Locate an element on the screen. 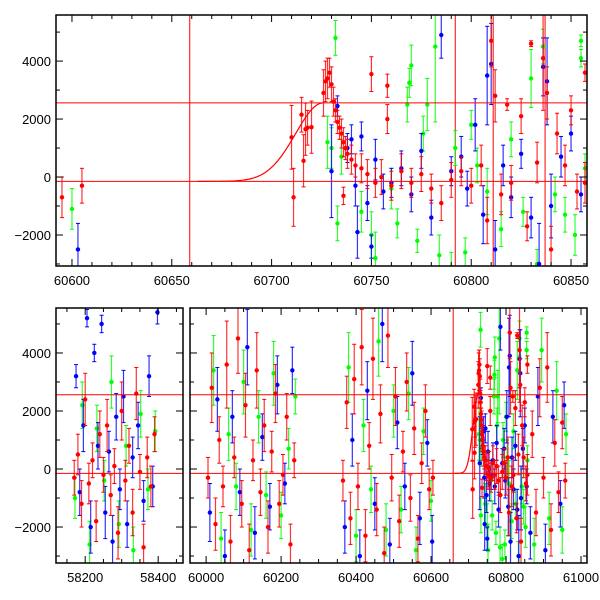  y-tick-label: 0 is located at coordinates (47, 177).